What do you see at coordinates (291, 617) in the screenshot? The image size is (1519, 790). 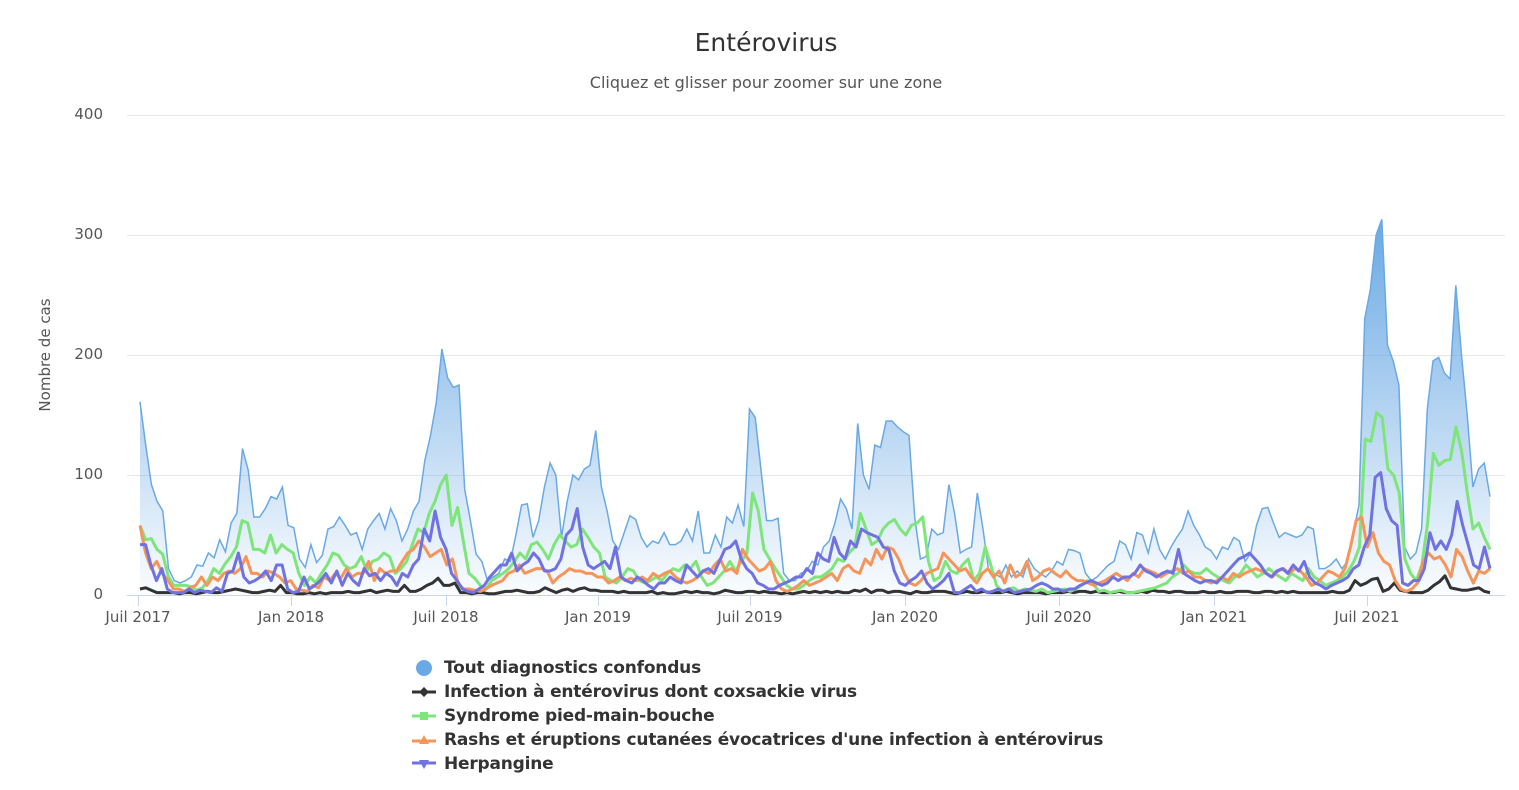 I see `x-tick-jan-2018: Jan 2018` at bounding box center [291, 617].